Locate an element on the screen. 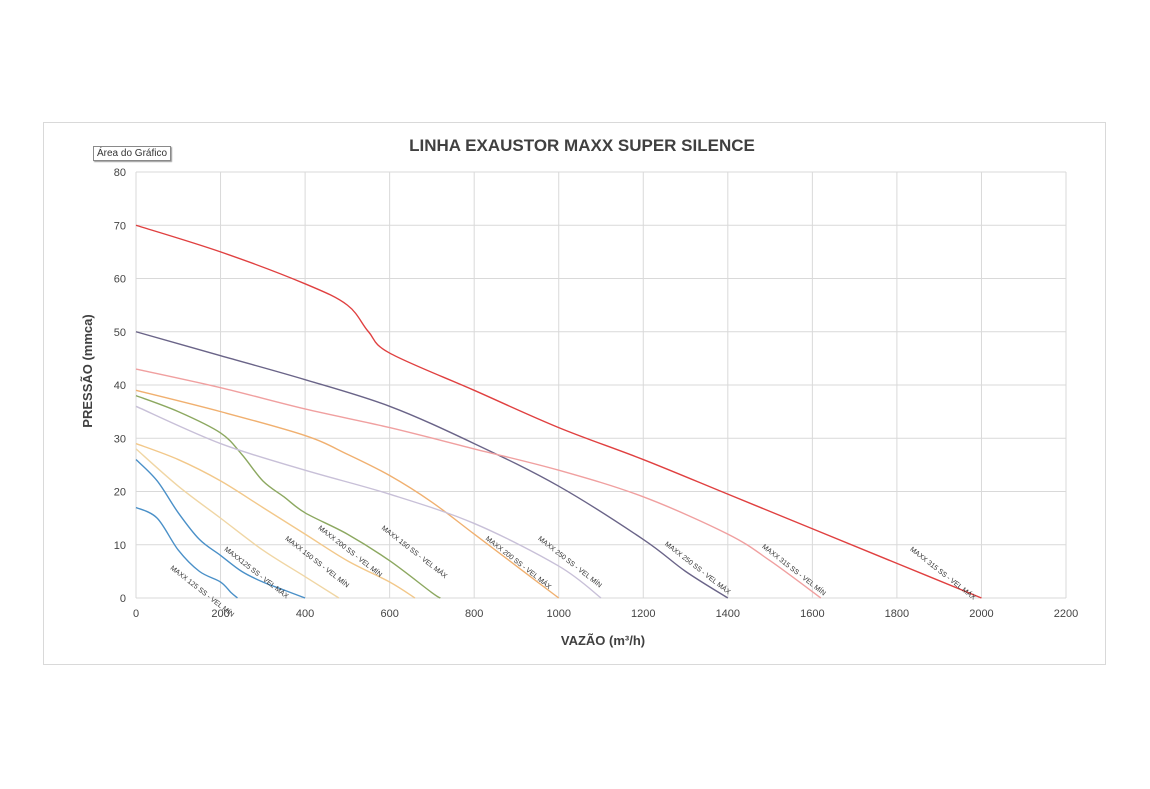  x-tick-label: 200 is located at coordinates (220, 614).